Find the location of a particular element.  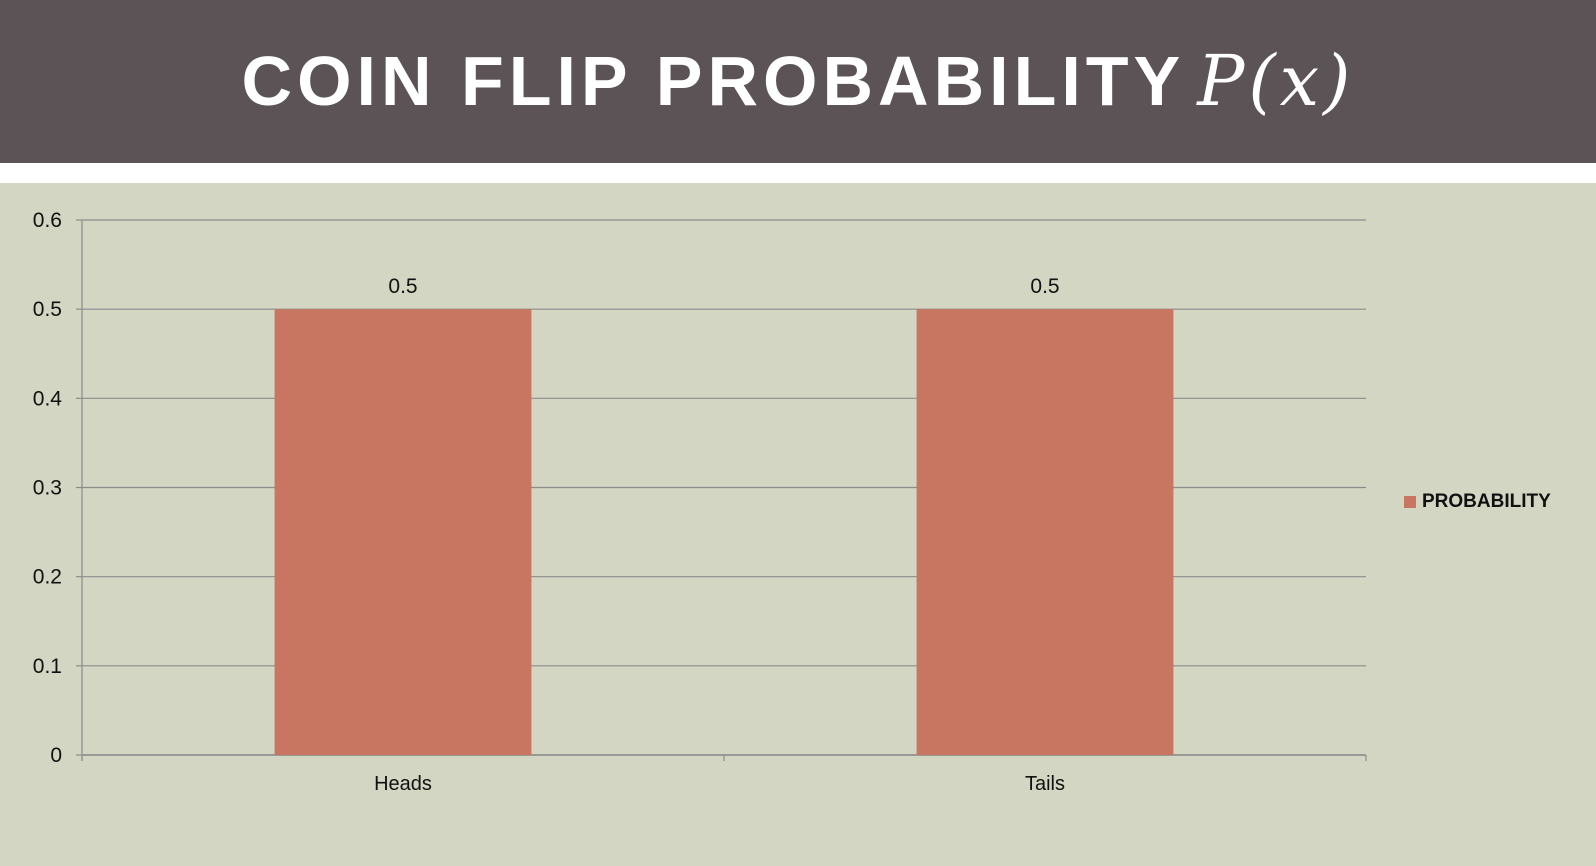

bar-heads is located at coordinates (403, 532).